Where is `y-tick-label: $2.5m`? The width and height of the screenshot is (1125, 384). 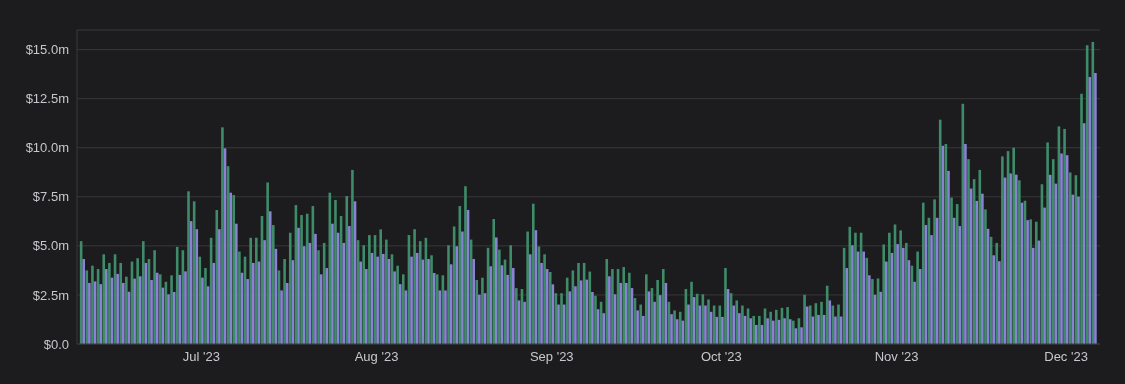 y-tick-label: $2.5m is located at coordinates (50, 295).